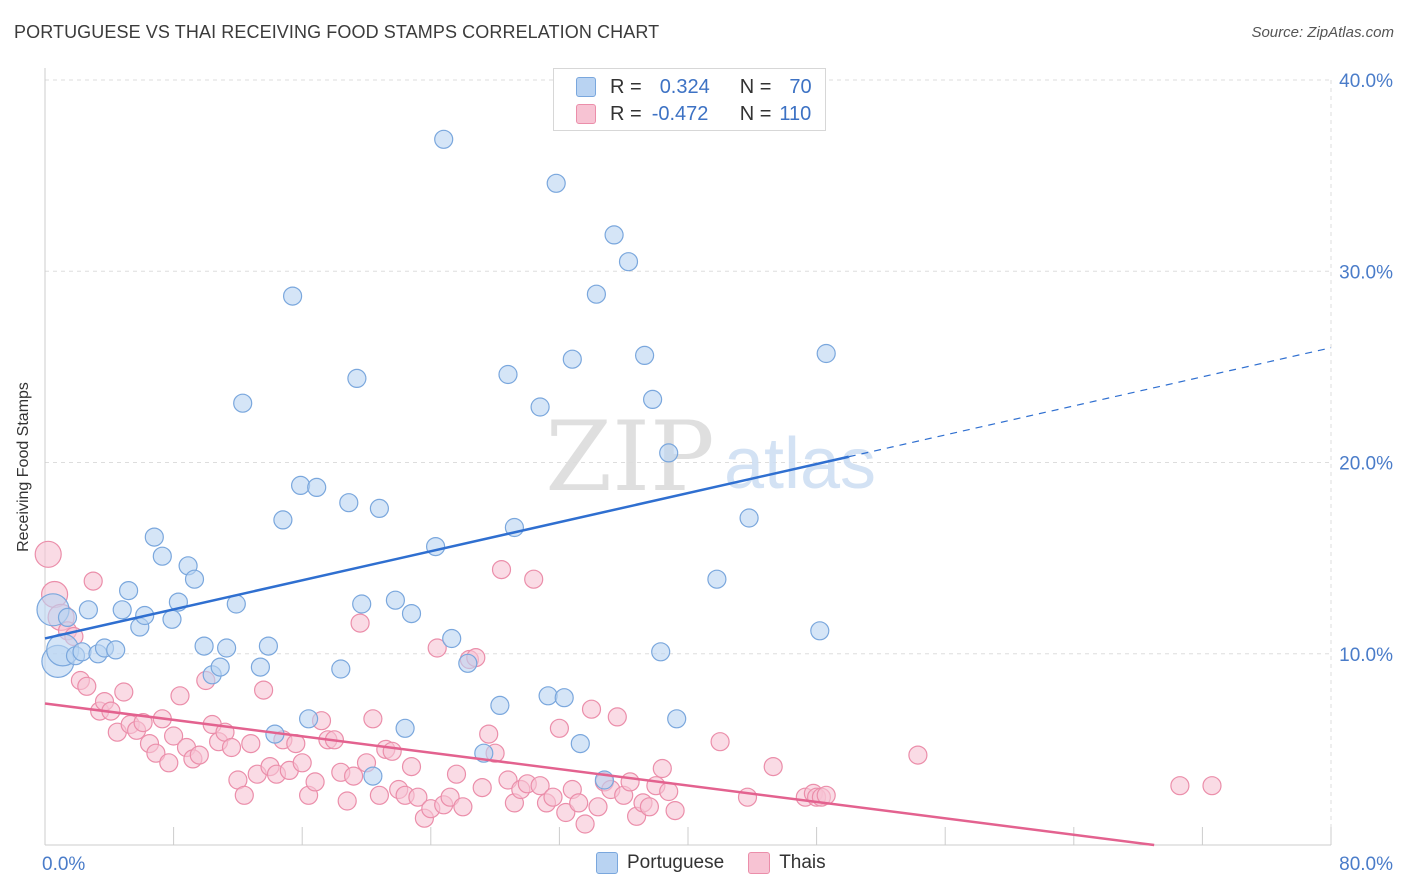  Describe the element at coordinates (710, 457) in the screenshot. I see `watermark: ZIP atlas` at that location.